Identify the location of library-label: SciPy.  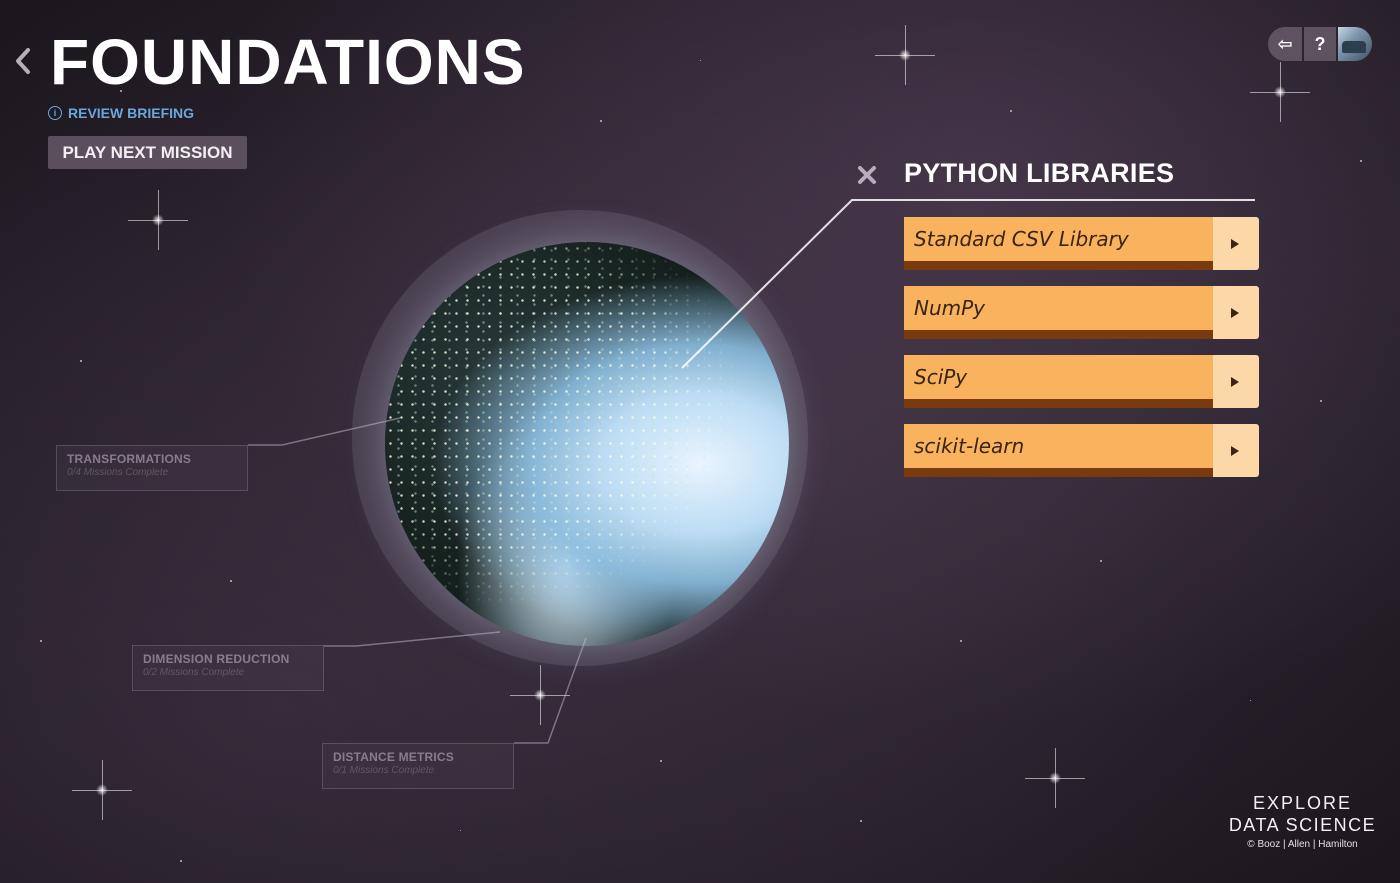
(941, 377).